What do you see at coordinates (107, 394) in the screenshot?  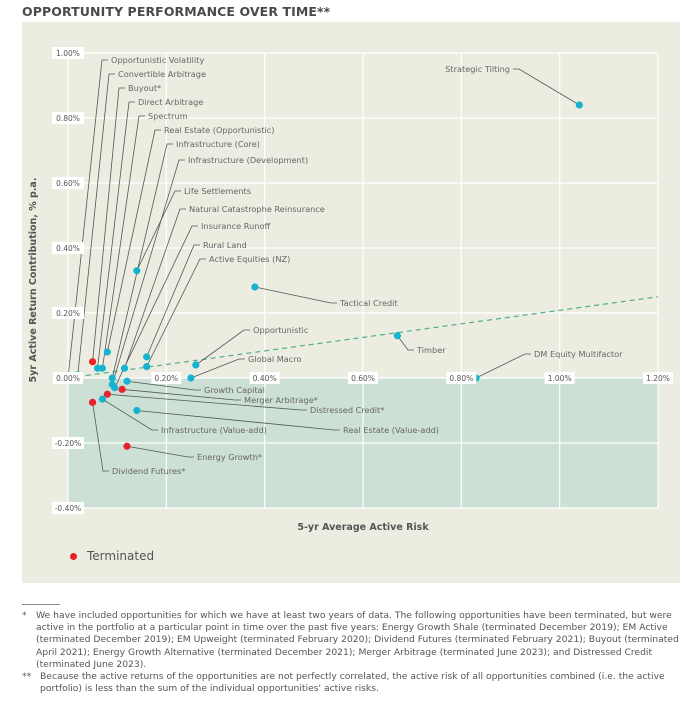 I see `point-distressed-credit` at bounding box center [107, 394].